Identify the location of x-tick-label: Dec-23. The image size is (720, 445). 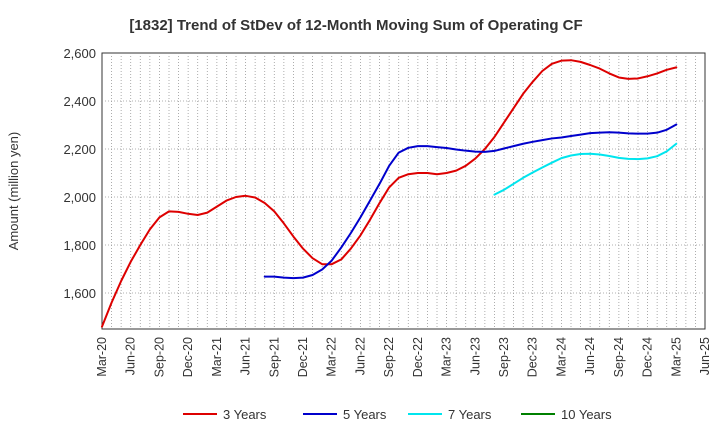
(533, 357).